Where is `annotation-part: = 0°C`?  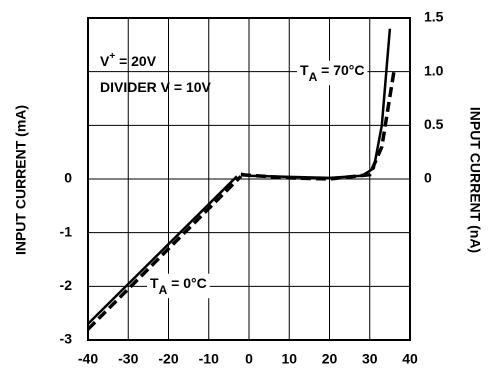 annotation-part: = 0°C is located at coordinates (186, 283).